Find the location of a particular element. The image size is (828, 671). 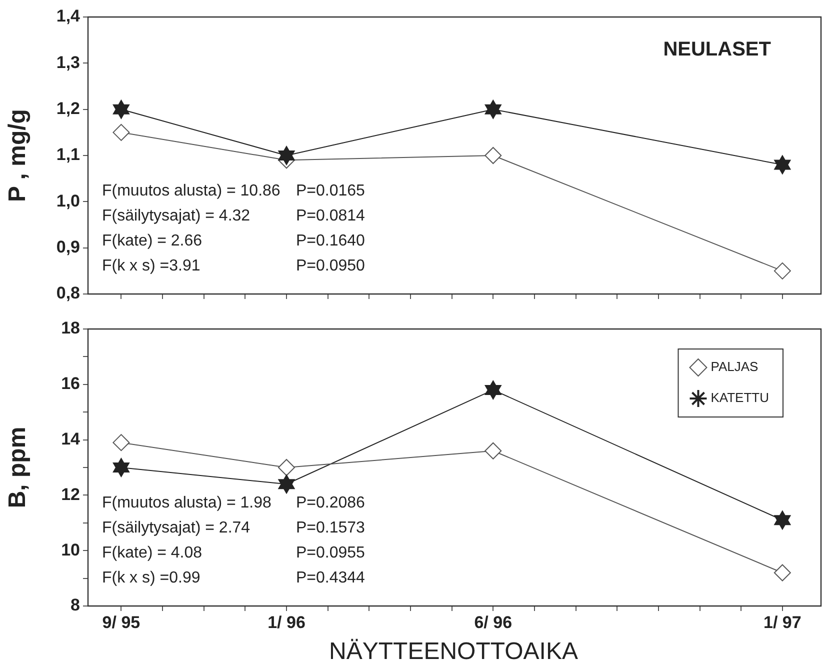

annotation: P=0.2086 is located at coordinates (331, 503).